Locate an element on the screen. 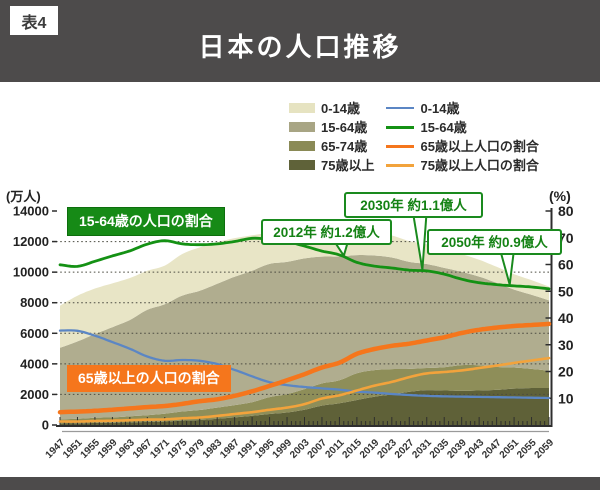 This screenshot has width=600, height=490. footer-bar is located at coordinates (300, 483).